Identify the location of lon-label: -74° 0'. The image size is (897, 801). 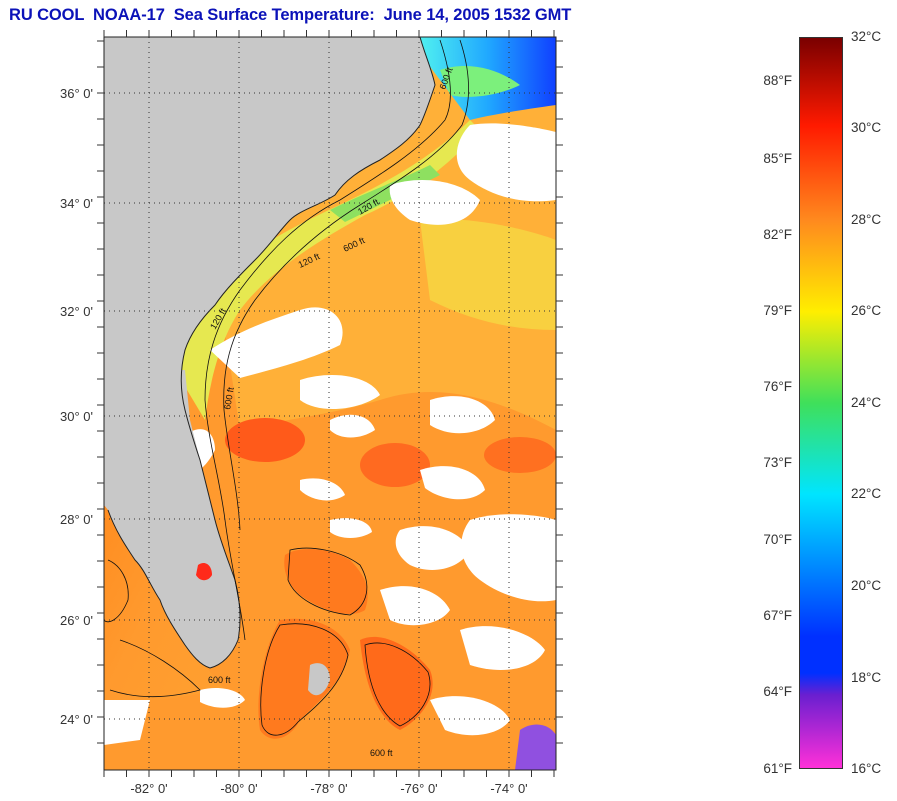
(508, 788).